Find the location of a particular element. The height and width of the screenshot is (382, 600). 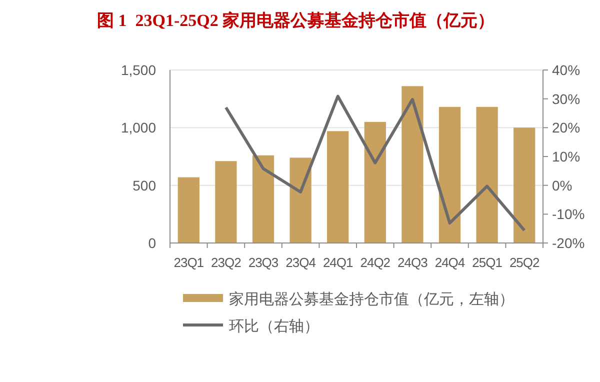

x-tick-label: 24Q4 is located at coordinates (449, 262).